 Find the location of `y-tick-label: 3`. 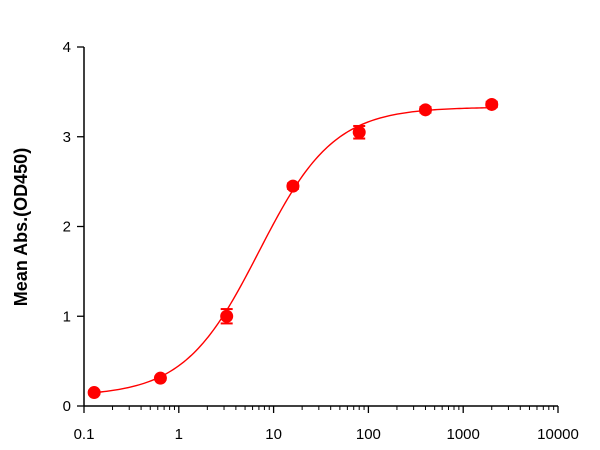

y-tick-label: 3 is located at coordinates (67, 137).